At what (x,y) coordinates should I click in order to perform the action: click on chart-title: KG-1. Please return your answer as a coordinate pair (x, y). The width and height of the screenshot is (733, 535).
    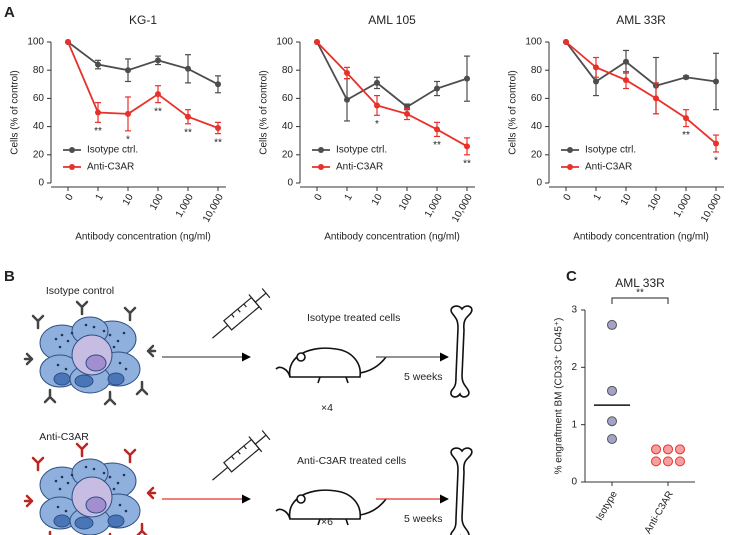
    Looking at the image, I should click on (143, 20).